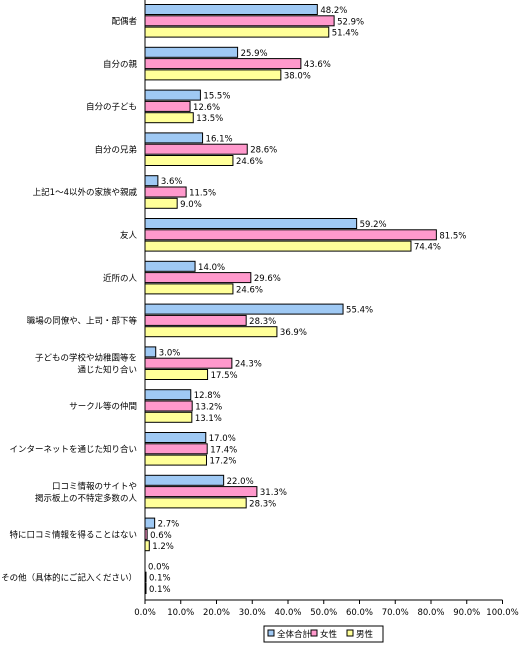 The width and height of the screenshot is (525, 645). What do you see at coordinates (222, 439) in the screenshot?
I see `data-label: 17.0%` at bounding box center [222, 439].